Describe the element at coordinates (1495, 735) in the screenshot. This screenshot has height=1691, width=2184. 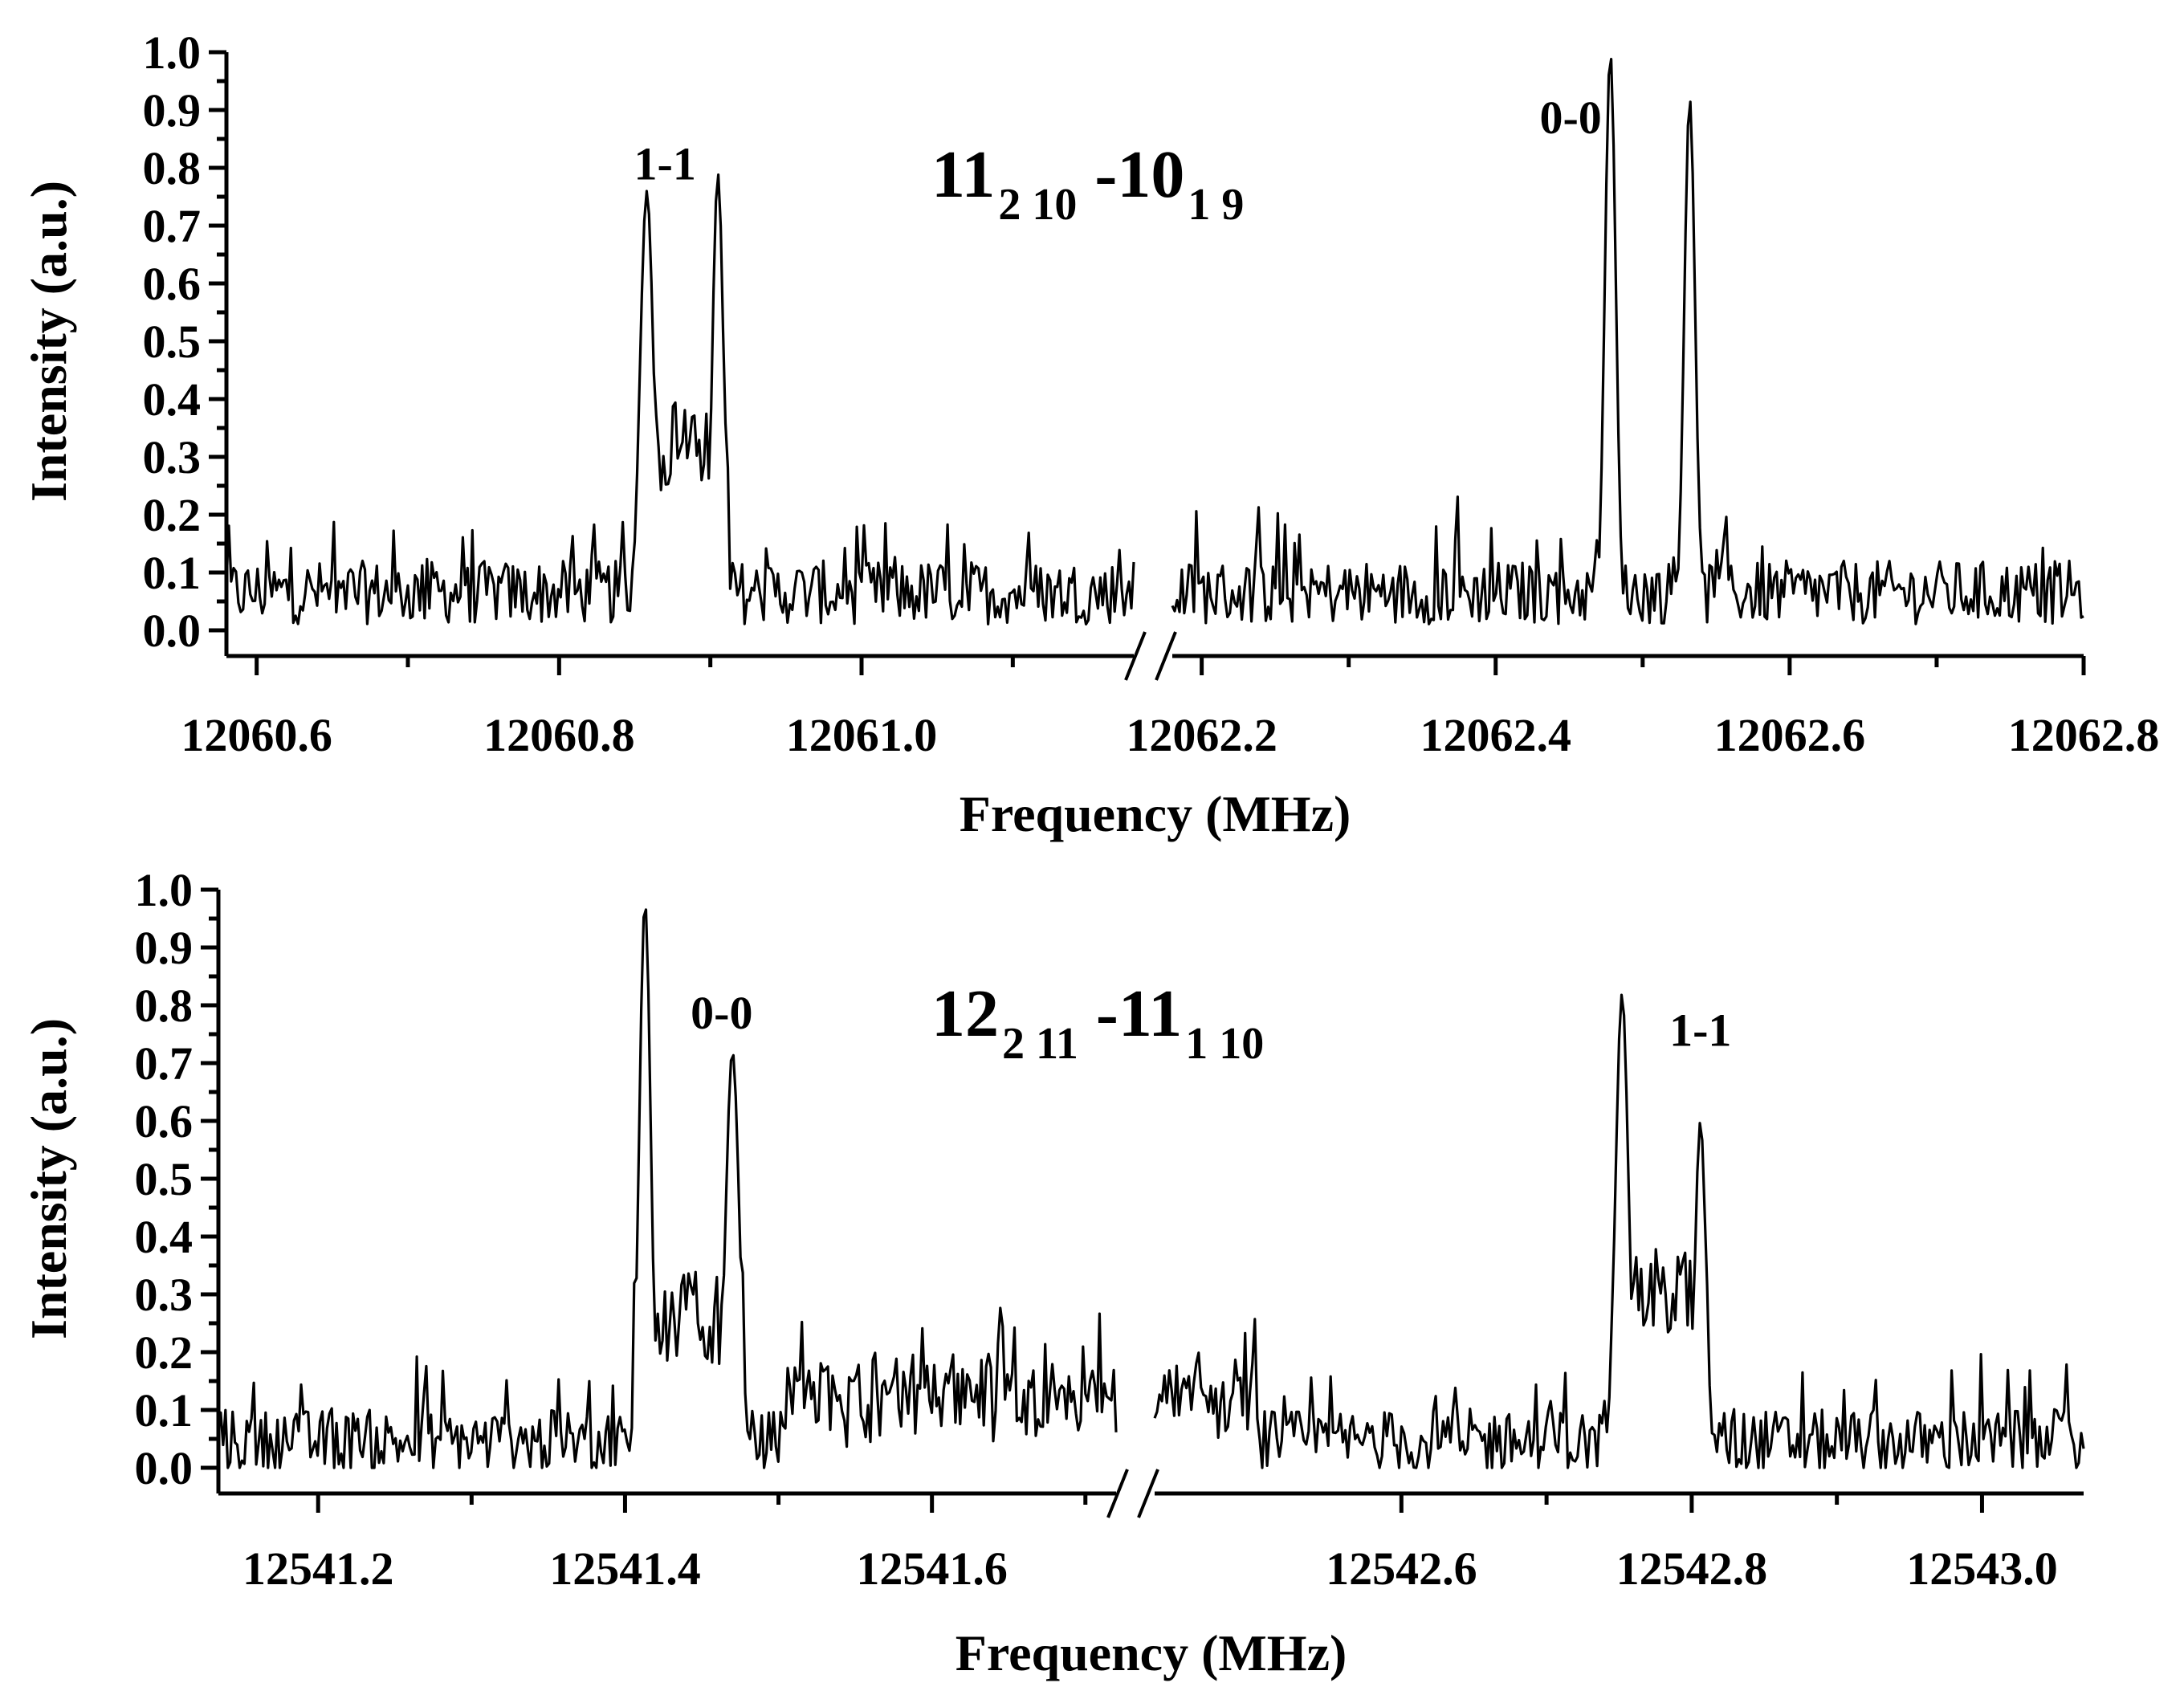
I see `x-tick-label: 12062.4` at that location.